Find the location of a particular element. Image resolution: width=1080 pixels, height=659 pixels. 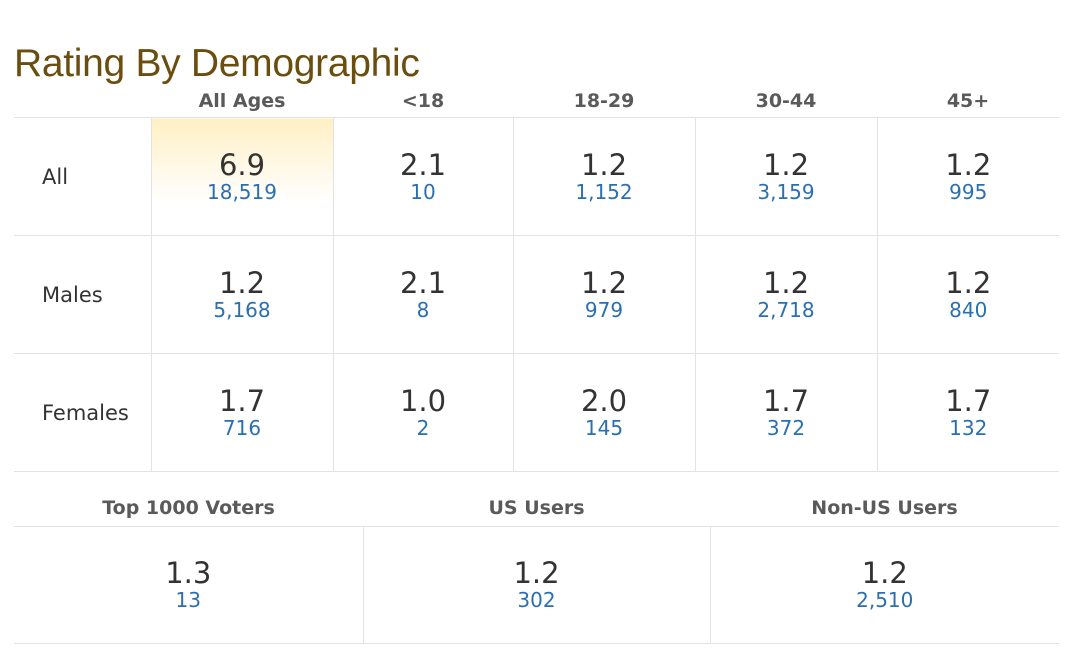

votes-link: 8 is located at coordinates (423, 309).